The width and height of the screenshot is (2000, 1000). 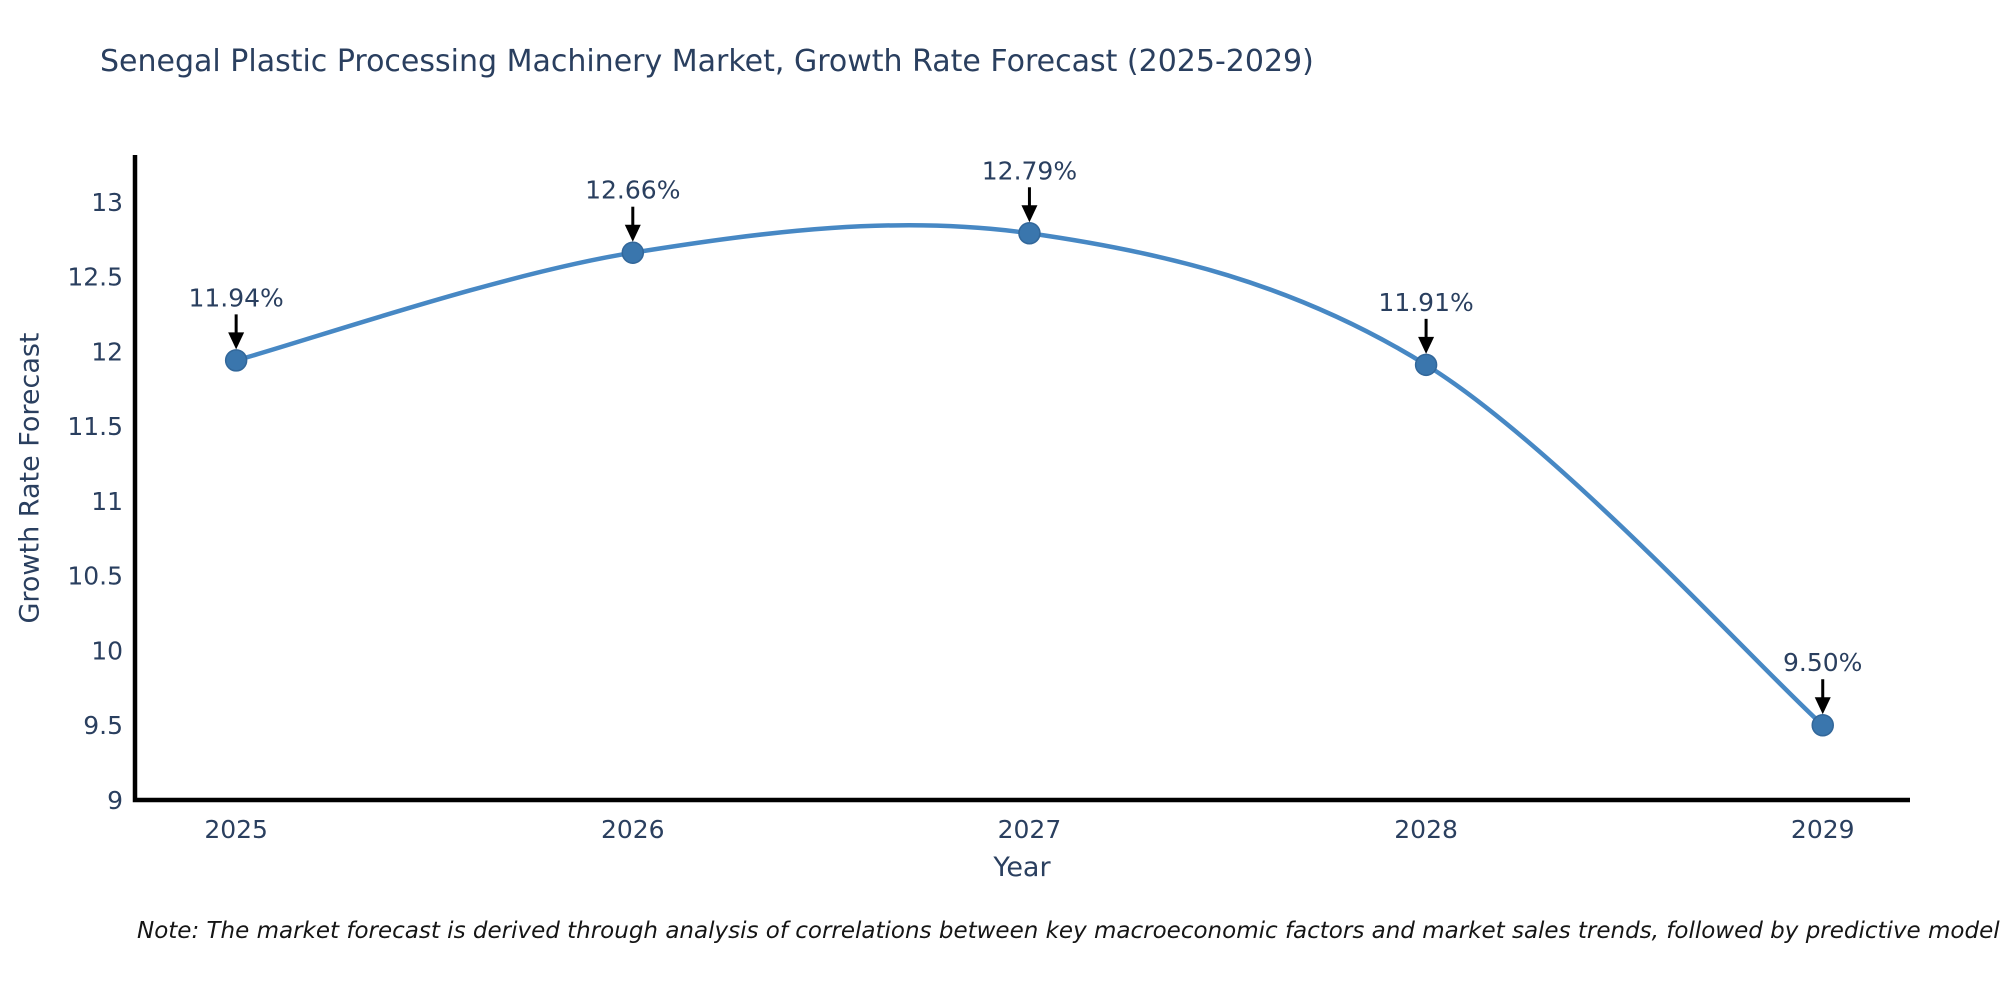 I want to click on y-tick-label: 12, so click(x=107, y=351).